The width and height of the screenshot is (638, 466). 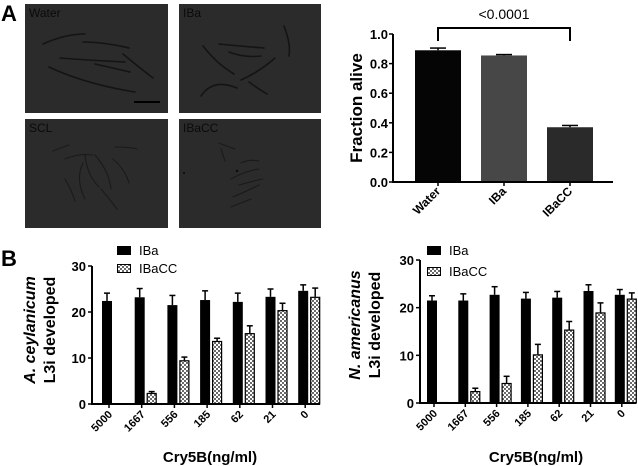 What do you see at coordinates (504, 14) in the screenshot?
I see `p-value-annotation: <0.0001` at bounding box center [504, 14].